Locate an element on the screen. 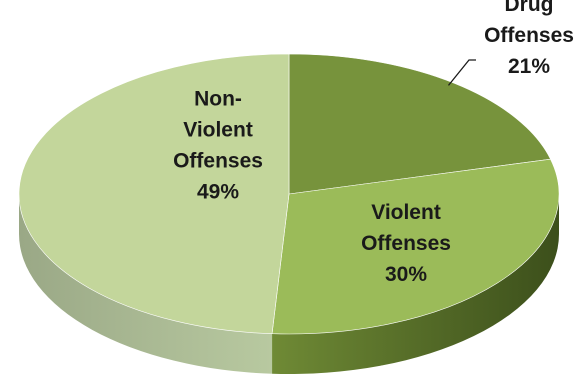 The width and height of the screenshot is (579, 381). pie-leaders is located at coordinates (462, 72).